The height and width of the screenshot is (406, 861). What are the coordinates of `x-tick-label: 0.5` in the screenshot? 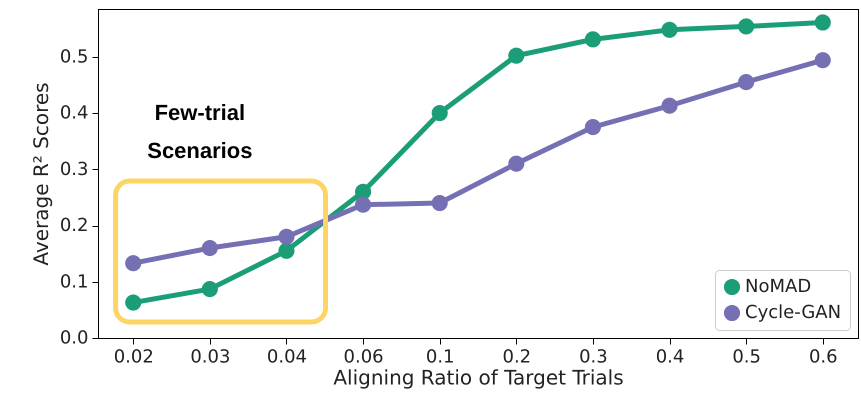 It's located at (746, 357).